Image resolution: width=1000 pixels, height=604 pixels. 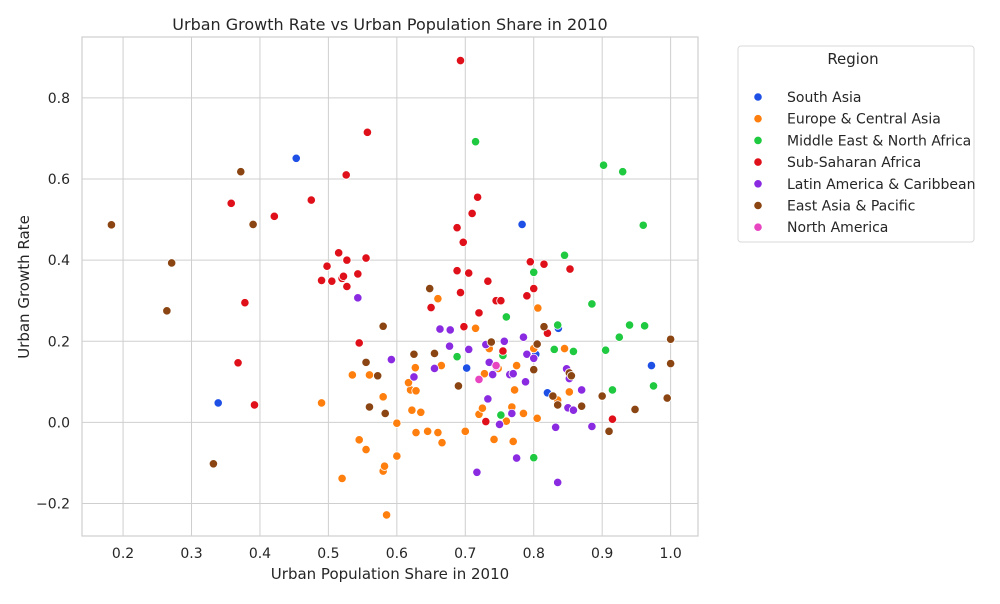 What do you see at coordinates (856, 144) in the screenshot?
I see `legend-box` at bounding box center [856, 144].